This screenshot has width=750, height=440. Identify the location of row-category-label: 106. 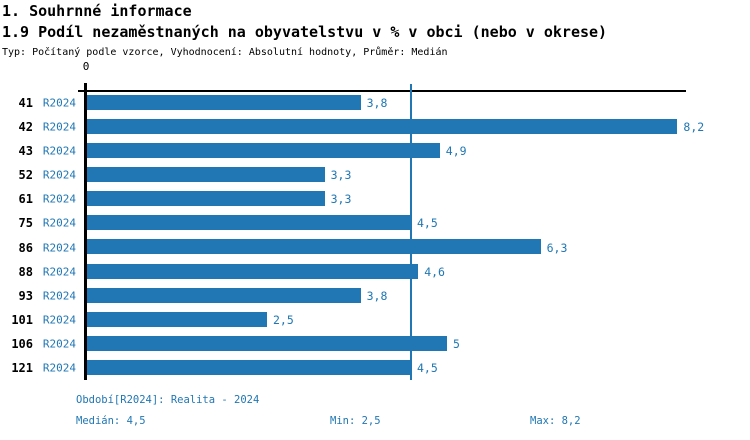
(22, 343).